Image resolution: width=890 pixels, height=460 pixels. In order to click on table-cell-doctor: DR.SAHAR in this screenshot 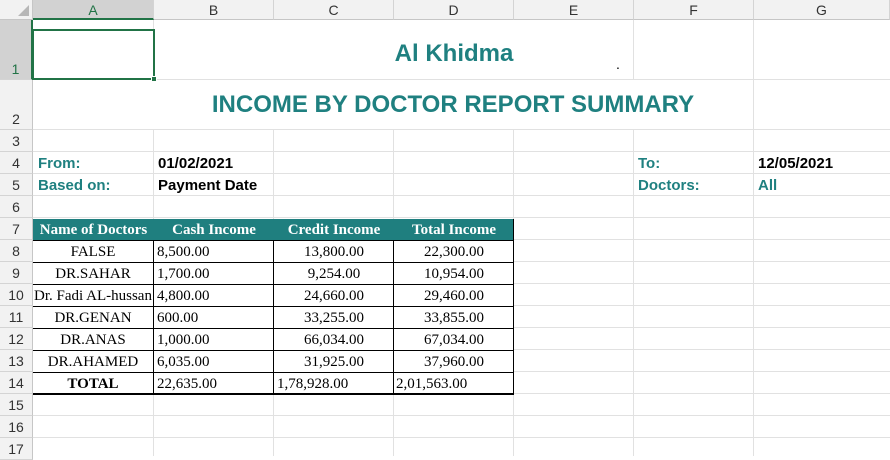, I will do `click(93, 274)`.